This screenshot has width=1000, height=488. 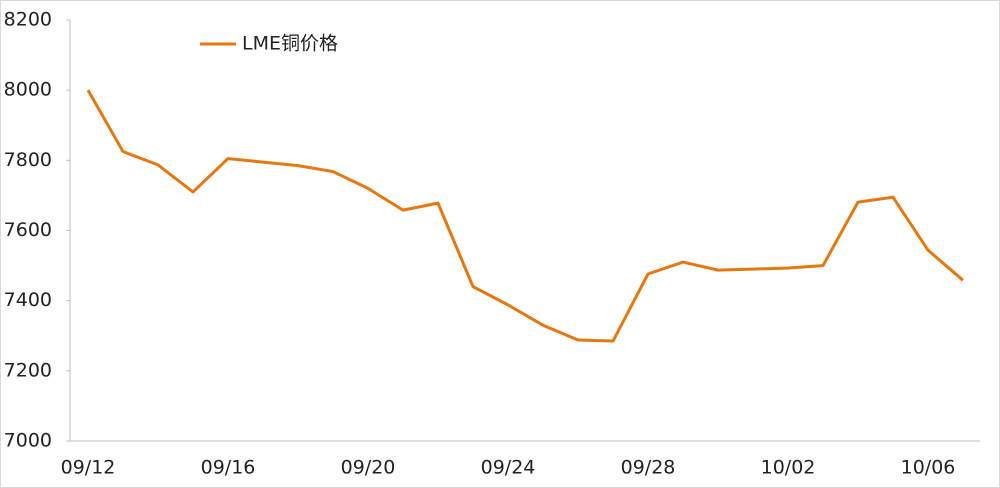 What do you see at coordinates (28, 441) in the screenshot?
I see `y-tick-label: 7000` at bounding box center [28, 441].